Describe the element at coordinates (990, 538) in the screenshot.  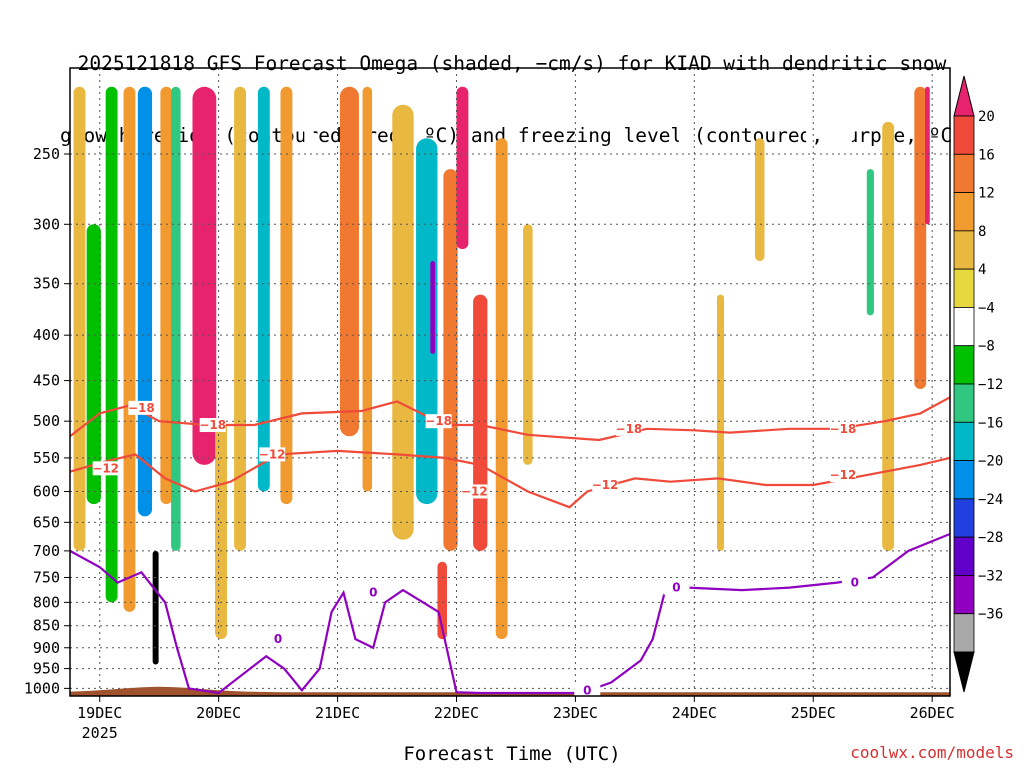
I see `colorbar-label: −28` at that location.